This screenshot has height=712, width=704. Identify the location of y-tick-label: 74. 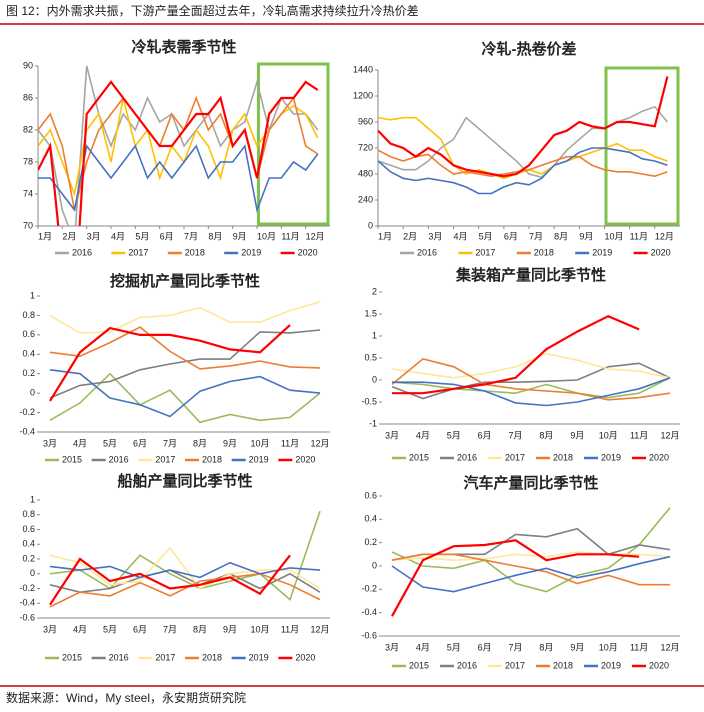
(28, 193).